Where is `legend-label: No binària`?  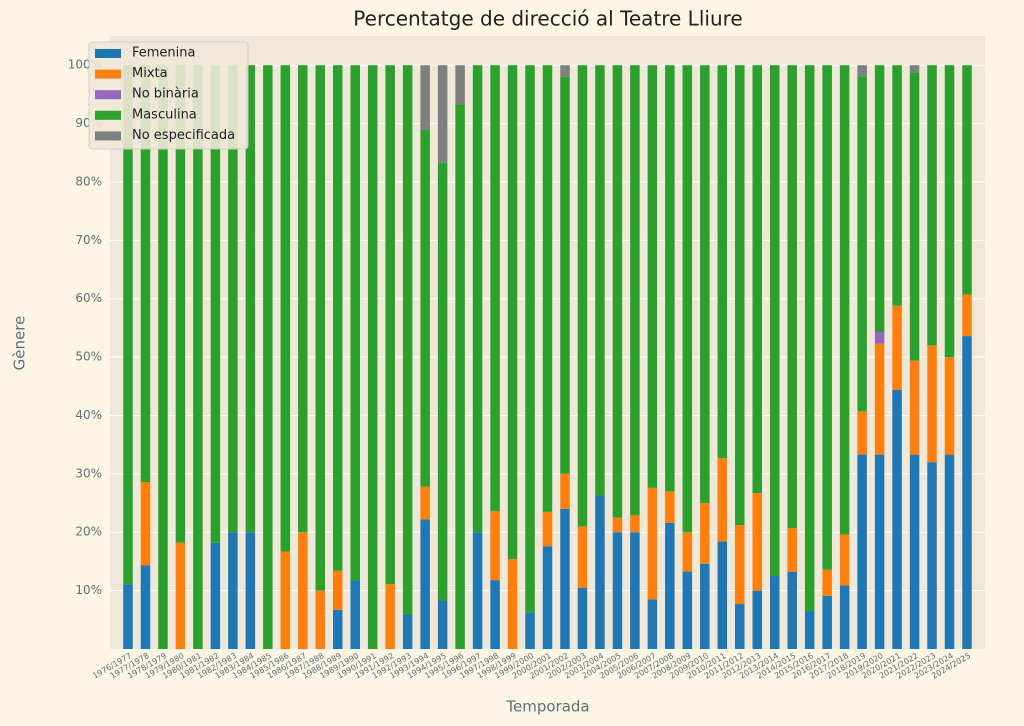 legend-label: No binària is located at coordinates (165, 94).